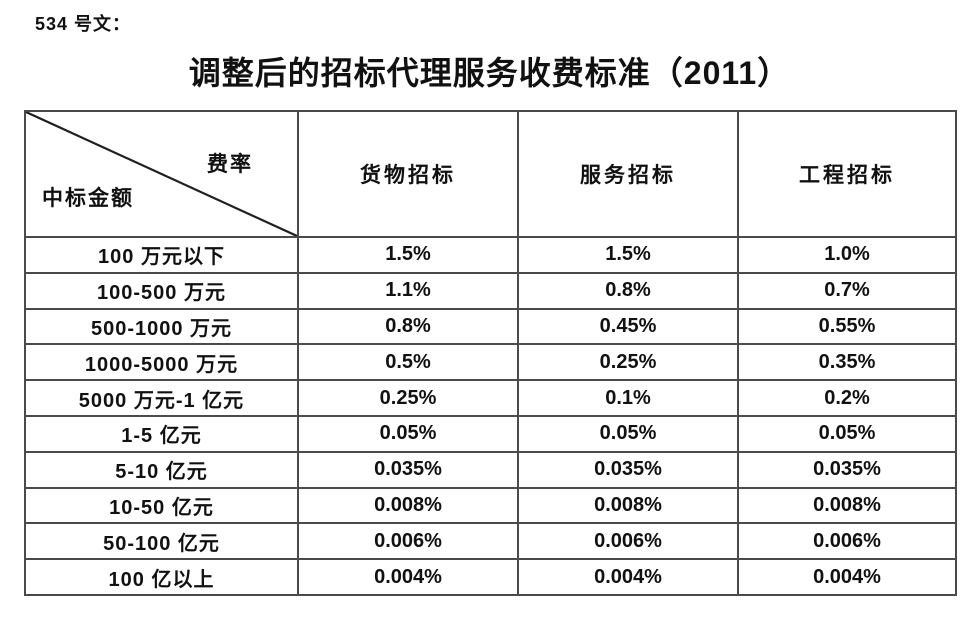 The height and width of the screenshot is (629, 979). Describe the element at coordinates (408, 433) in the screenshot. I see `rate-cell-goods: 0.05%` at that location.